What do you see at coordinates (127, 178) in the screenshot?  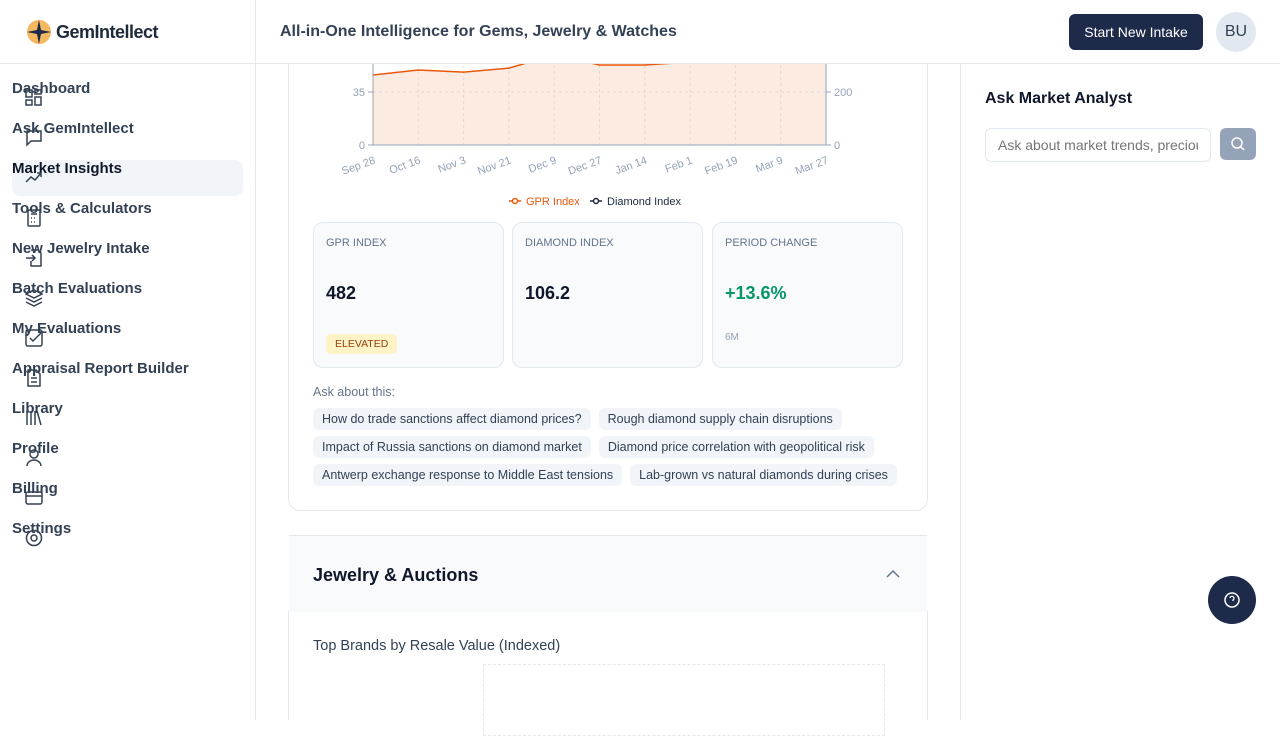 I see `nav-item: Market Insights` at bounding box center [127, 178].